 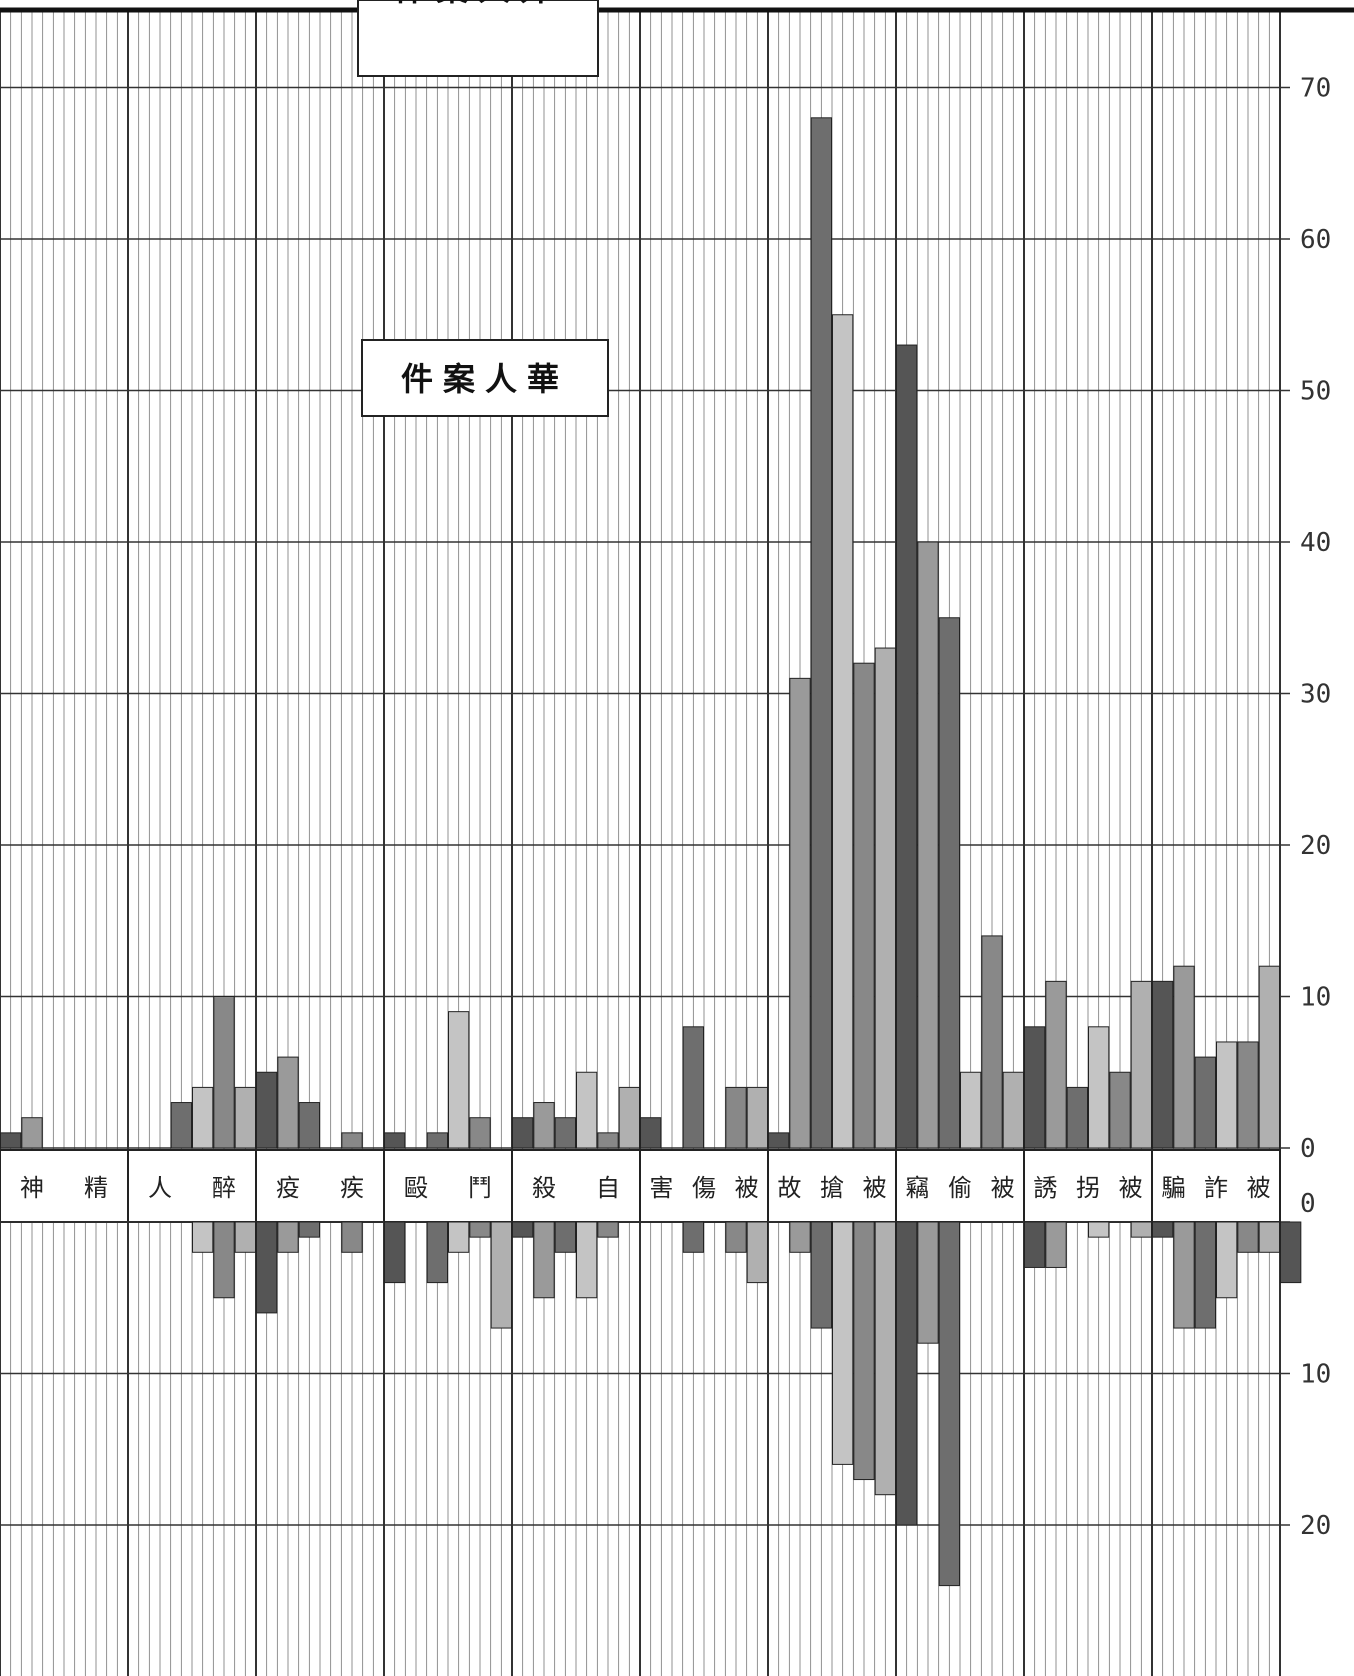 I want to click on y-tick-label-top: 50, so click(x=1315, y=392).